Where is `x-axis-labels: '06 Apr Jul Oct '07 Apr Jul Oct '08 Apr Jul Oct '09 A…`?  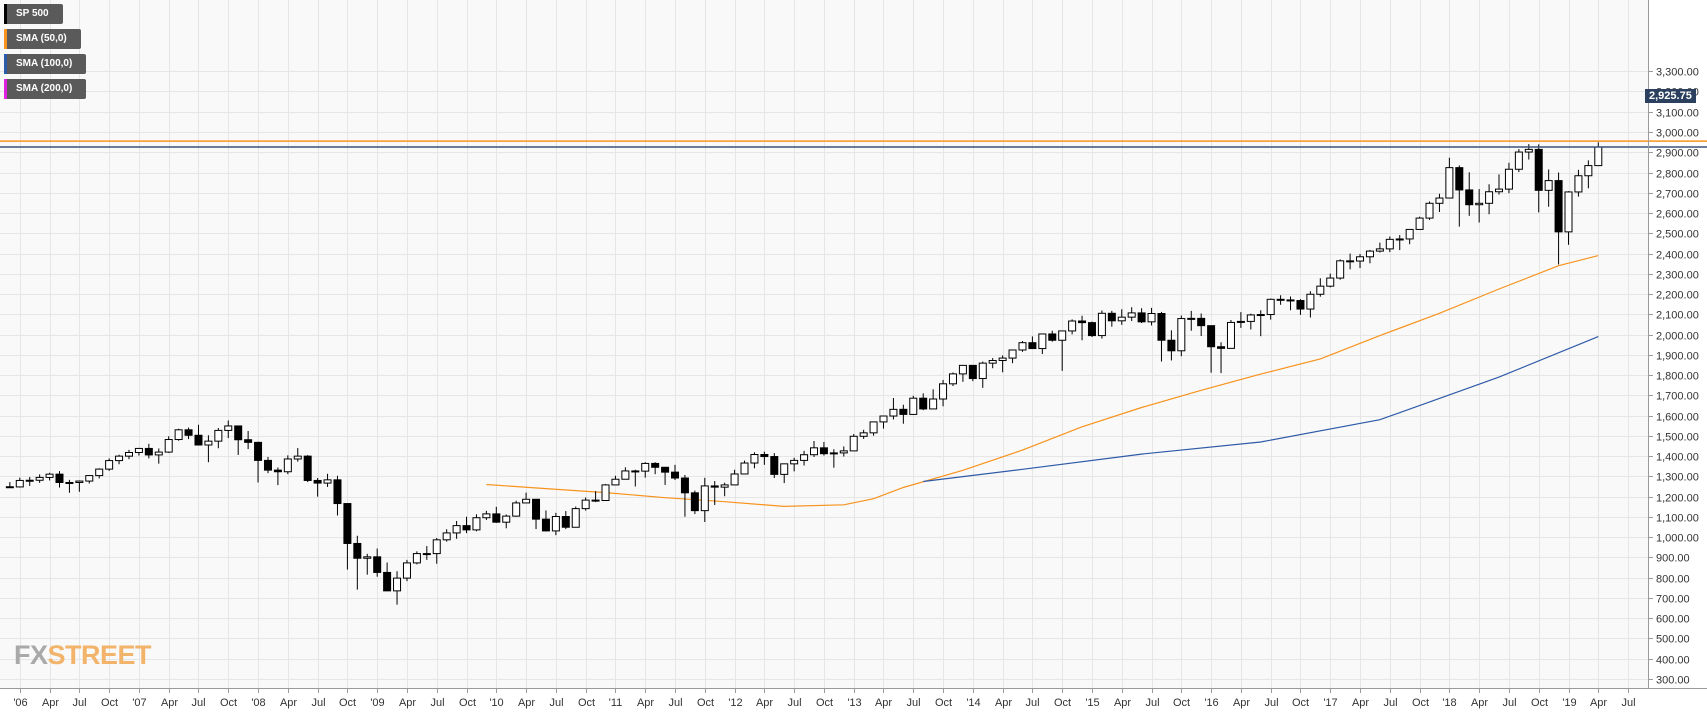 x-axis-labels: '06 Apr Jul Oct '07 Apr Jul Oct '08 Apr Jul Oct '09 A… is located at coordinates (824, 698).